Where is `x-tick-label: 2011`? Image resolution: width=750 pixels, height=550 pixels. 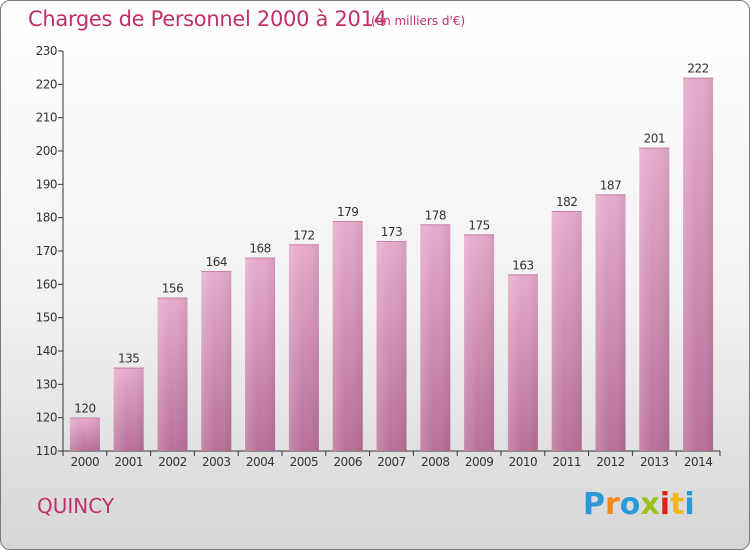
x-tick-label: 2011 is located at coordinates (566, 462).